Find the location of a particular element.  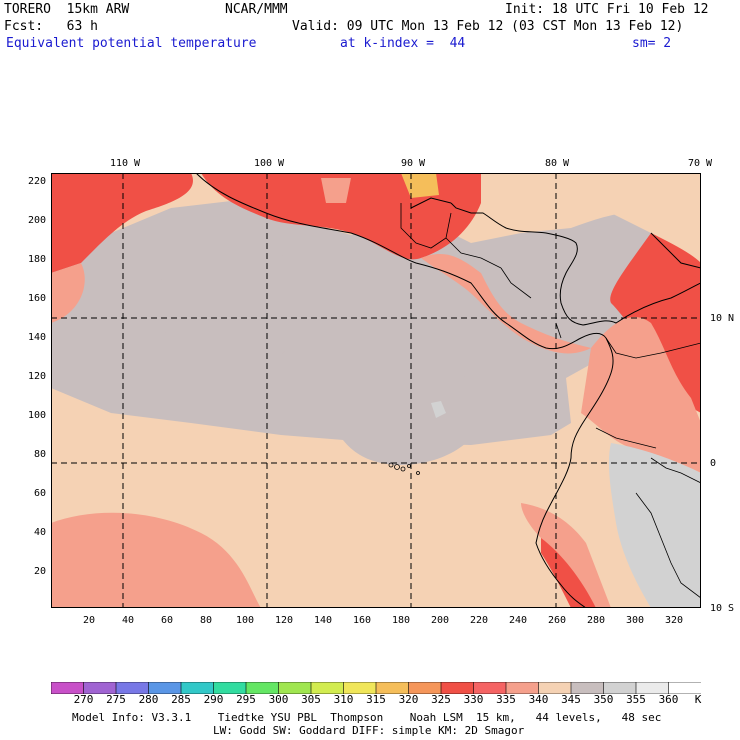

colorbar-label: 360 is located at coordinates (668, 699).